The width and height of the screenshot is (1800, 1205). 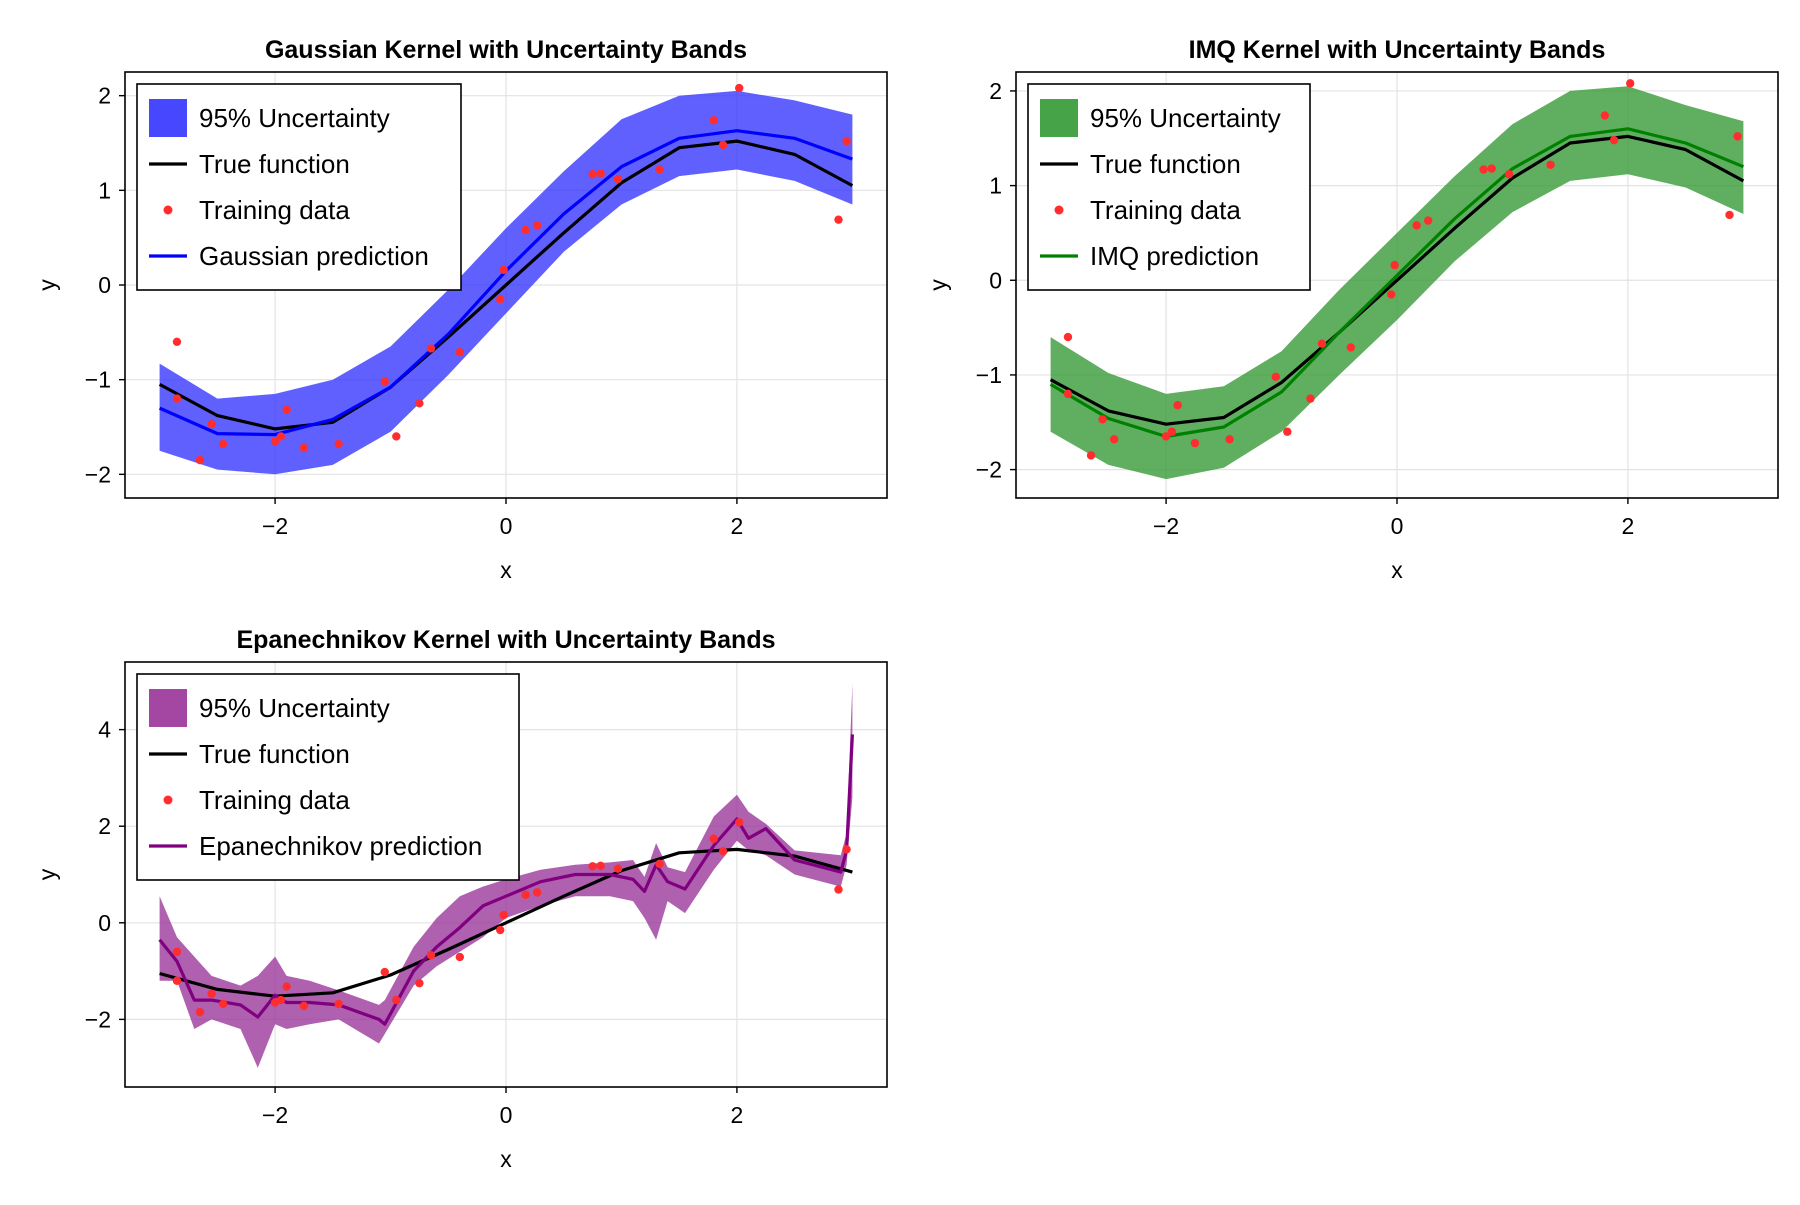 I want to click on uncertainty-band, so click(x=506, y=282).